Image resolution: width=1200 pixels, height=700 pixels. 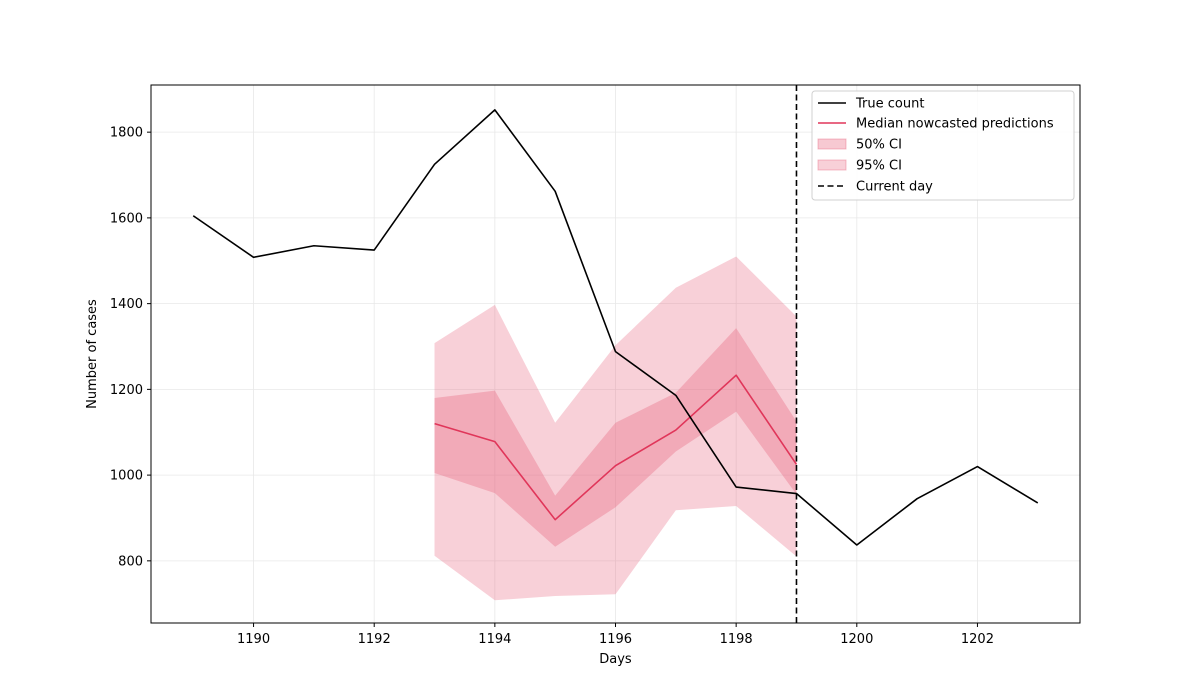 I want to click on y-tick-label: 1000, so click(x=126, y=476).